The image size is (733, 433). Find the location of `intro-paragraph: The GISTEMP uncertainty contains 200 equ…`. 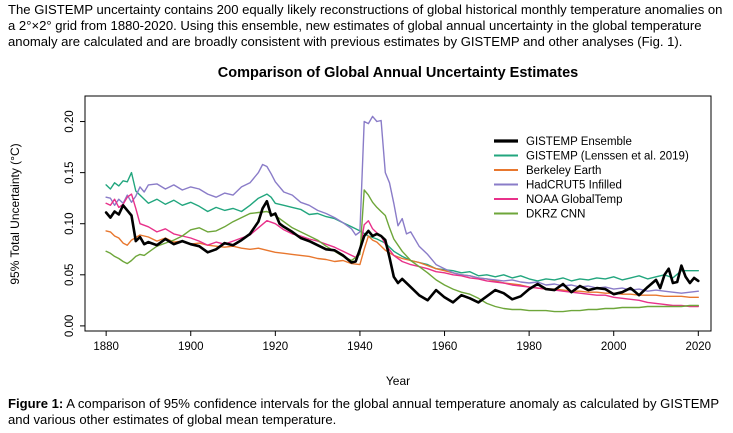

intro-paragraph: The GISTEMP uncertainty contains 200 equ… is located at coordinates (365, 25).